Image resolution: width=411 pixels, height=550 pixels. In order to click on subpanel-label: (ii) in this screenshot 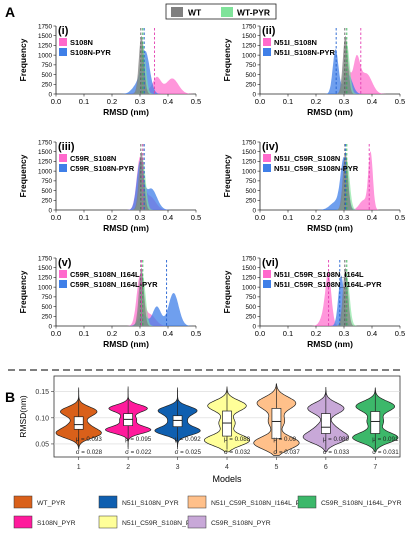, I will do `click(269, 31)`.